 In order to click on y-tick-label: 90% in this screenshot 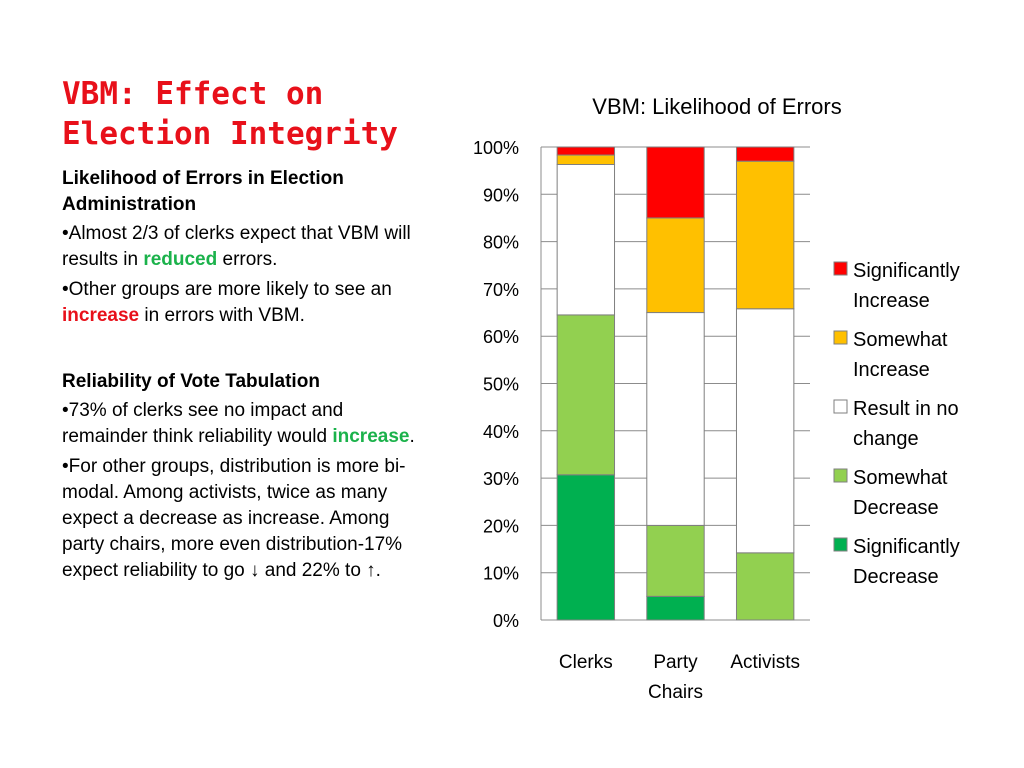, I will do `click(501, 195)`.